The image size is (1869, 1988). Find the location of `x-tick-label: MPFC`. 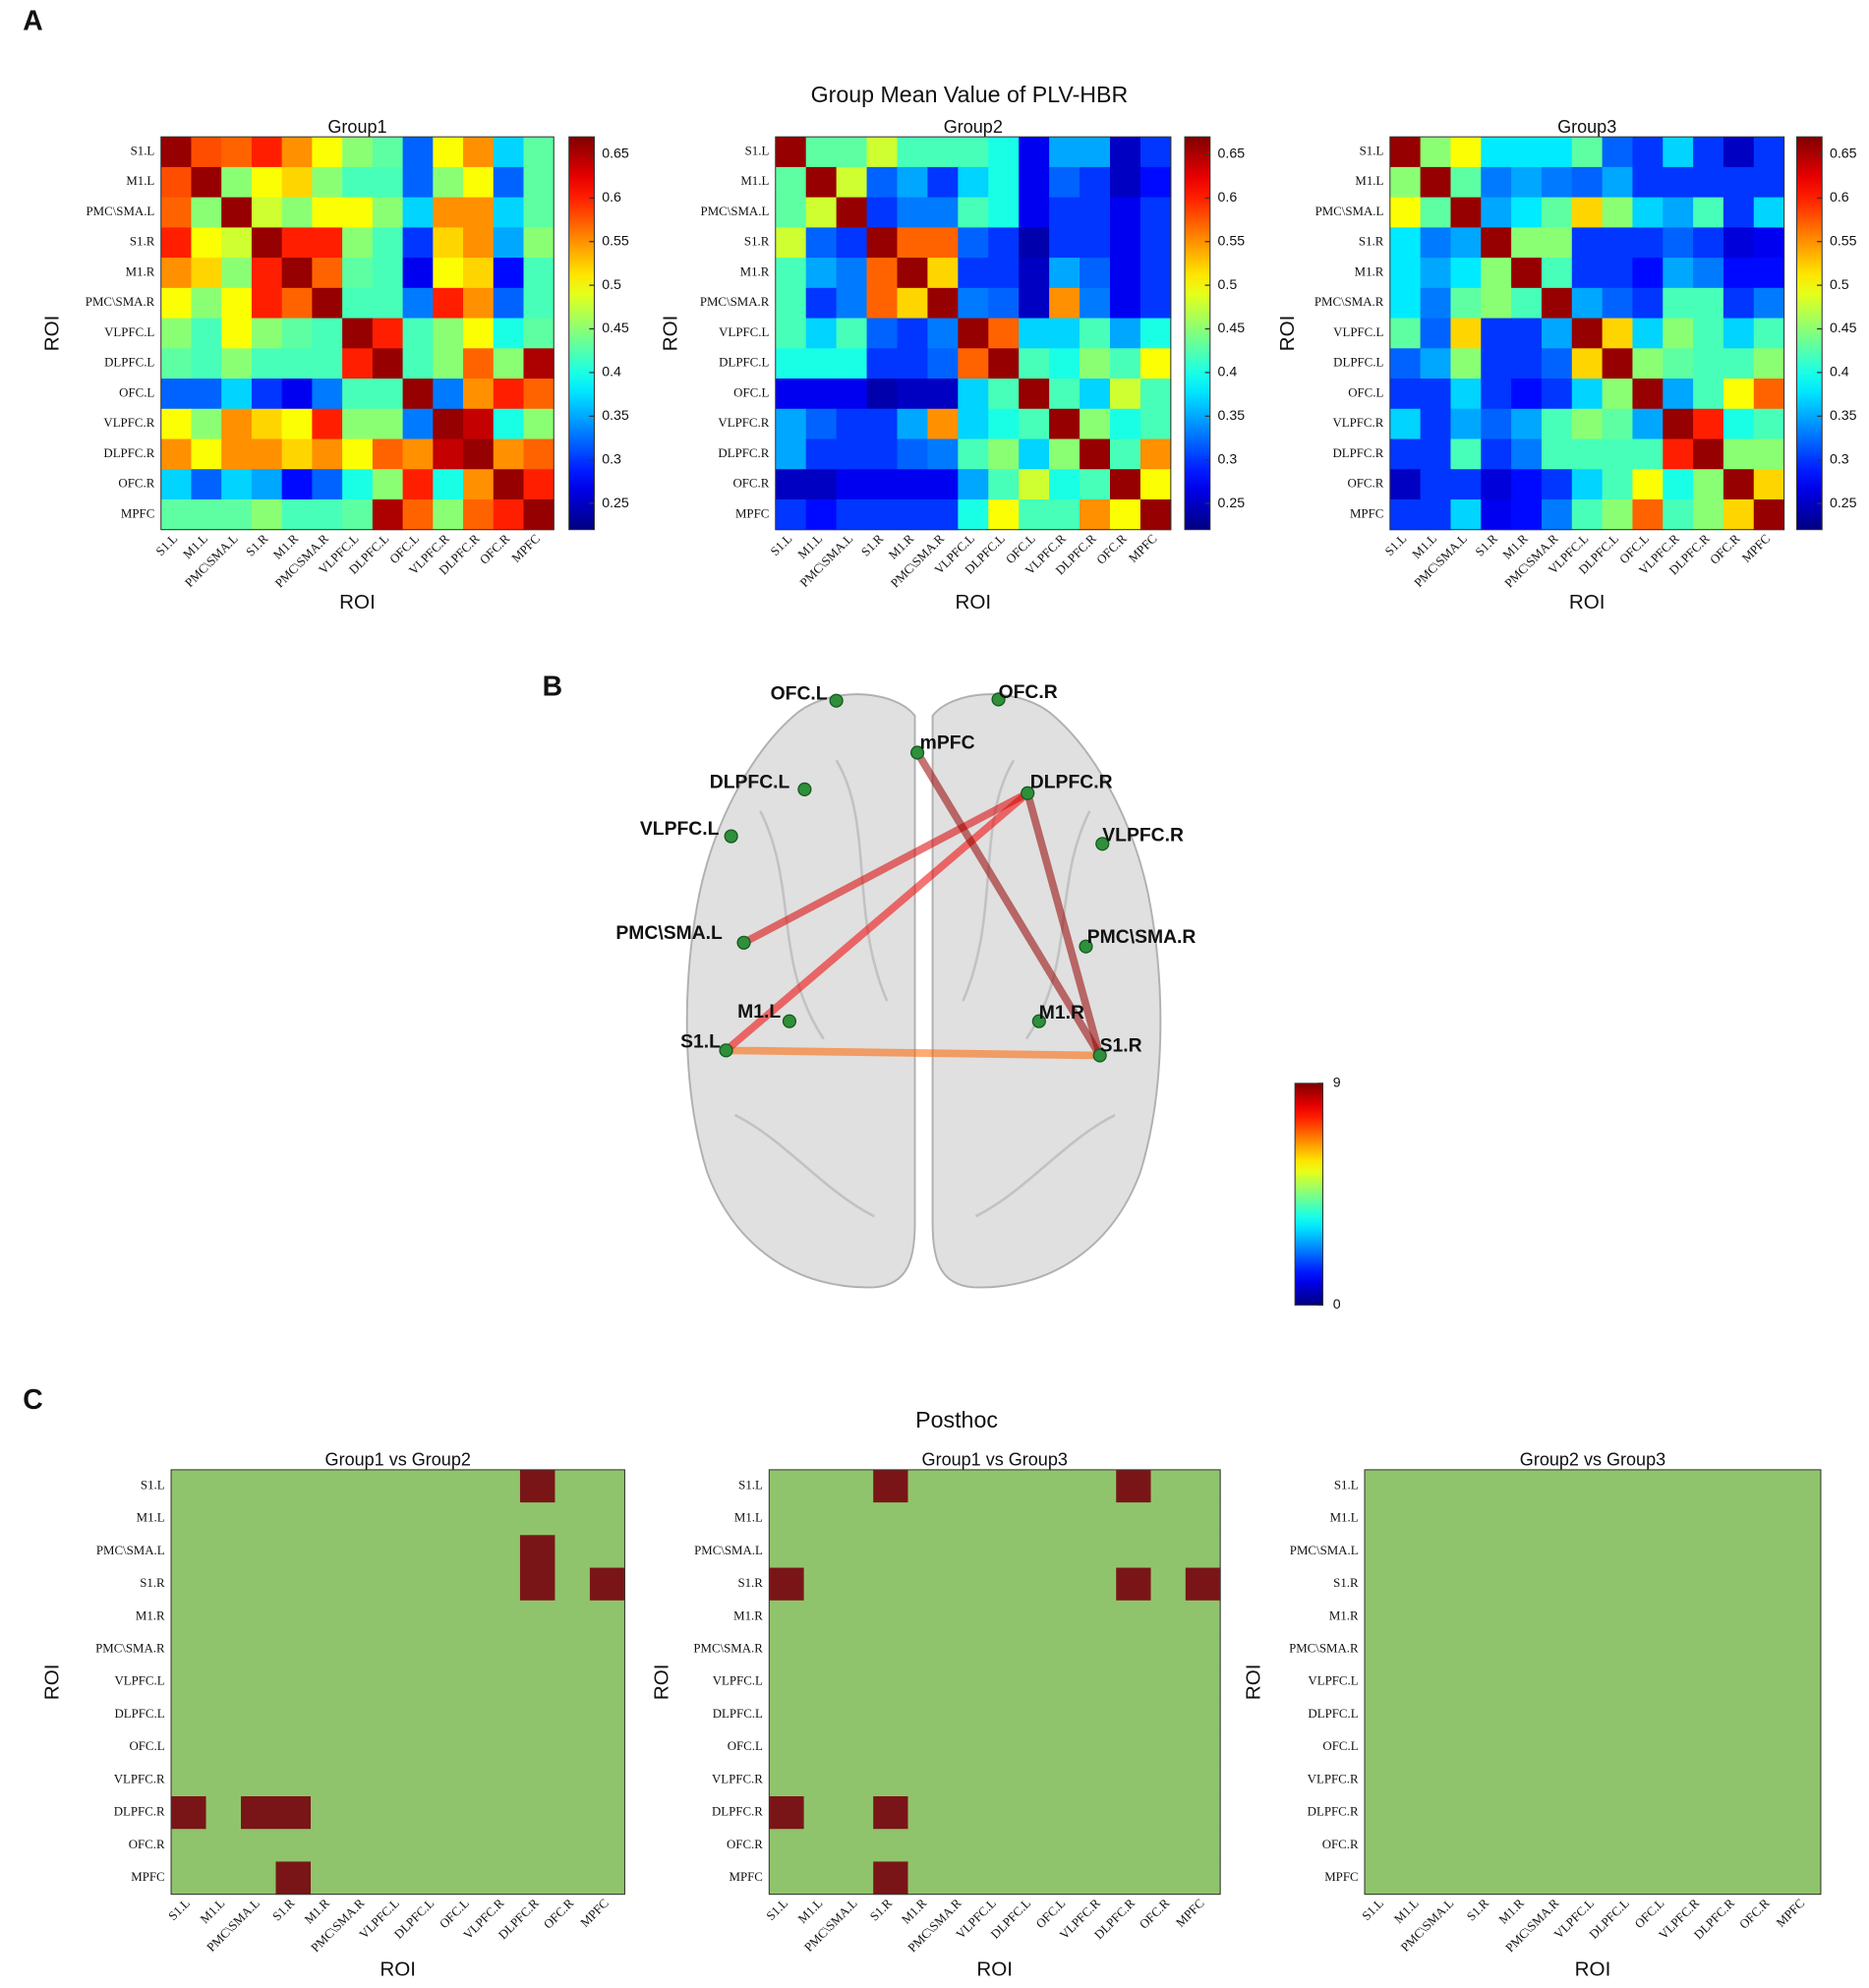

x-tick-label: MPFC is located at coordinates (526, 548).